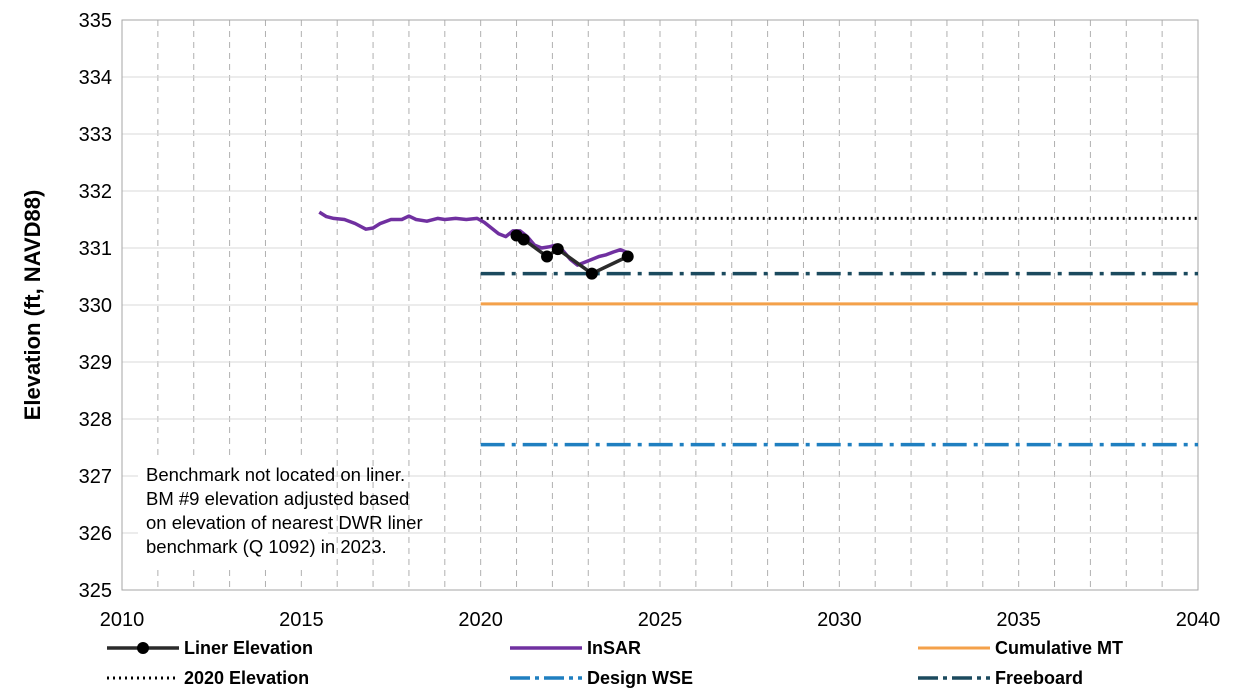  Describe the element at coordinates (839, 620) in the screenshot. I see `x-tick-label: 2030` at that location.